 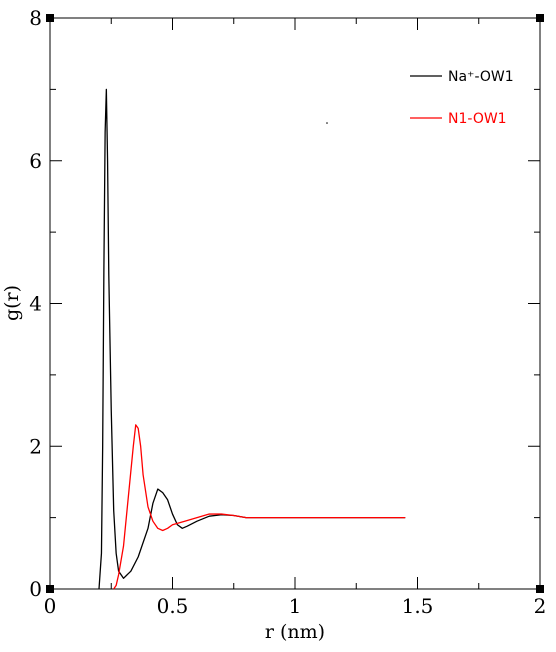 What do you see at coordinates (477, 119) in the screenshot?
I see `legend-label: N1-OW1` at bounding box center [477, 119].